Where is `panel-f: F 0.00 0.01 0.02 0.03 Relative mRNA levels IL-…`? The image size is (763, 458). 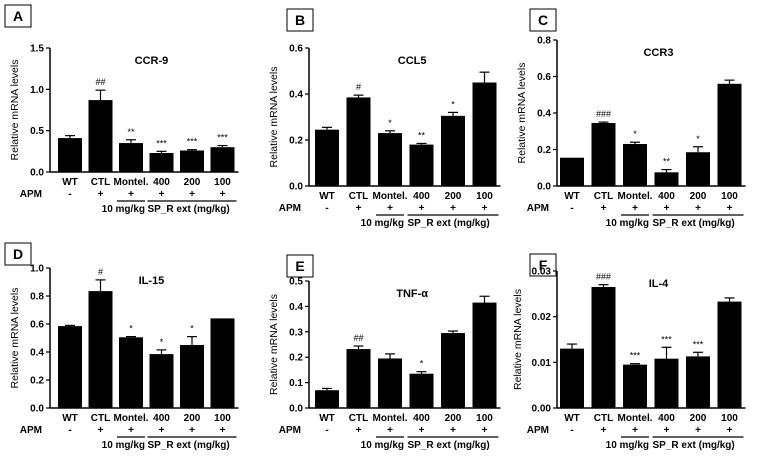 panel-f: F 0.00 0.01 0.02 0.03 Relative mRNA levels IL-… is located at coordinates (629, 352).